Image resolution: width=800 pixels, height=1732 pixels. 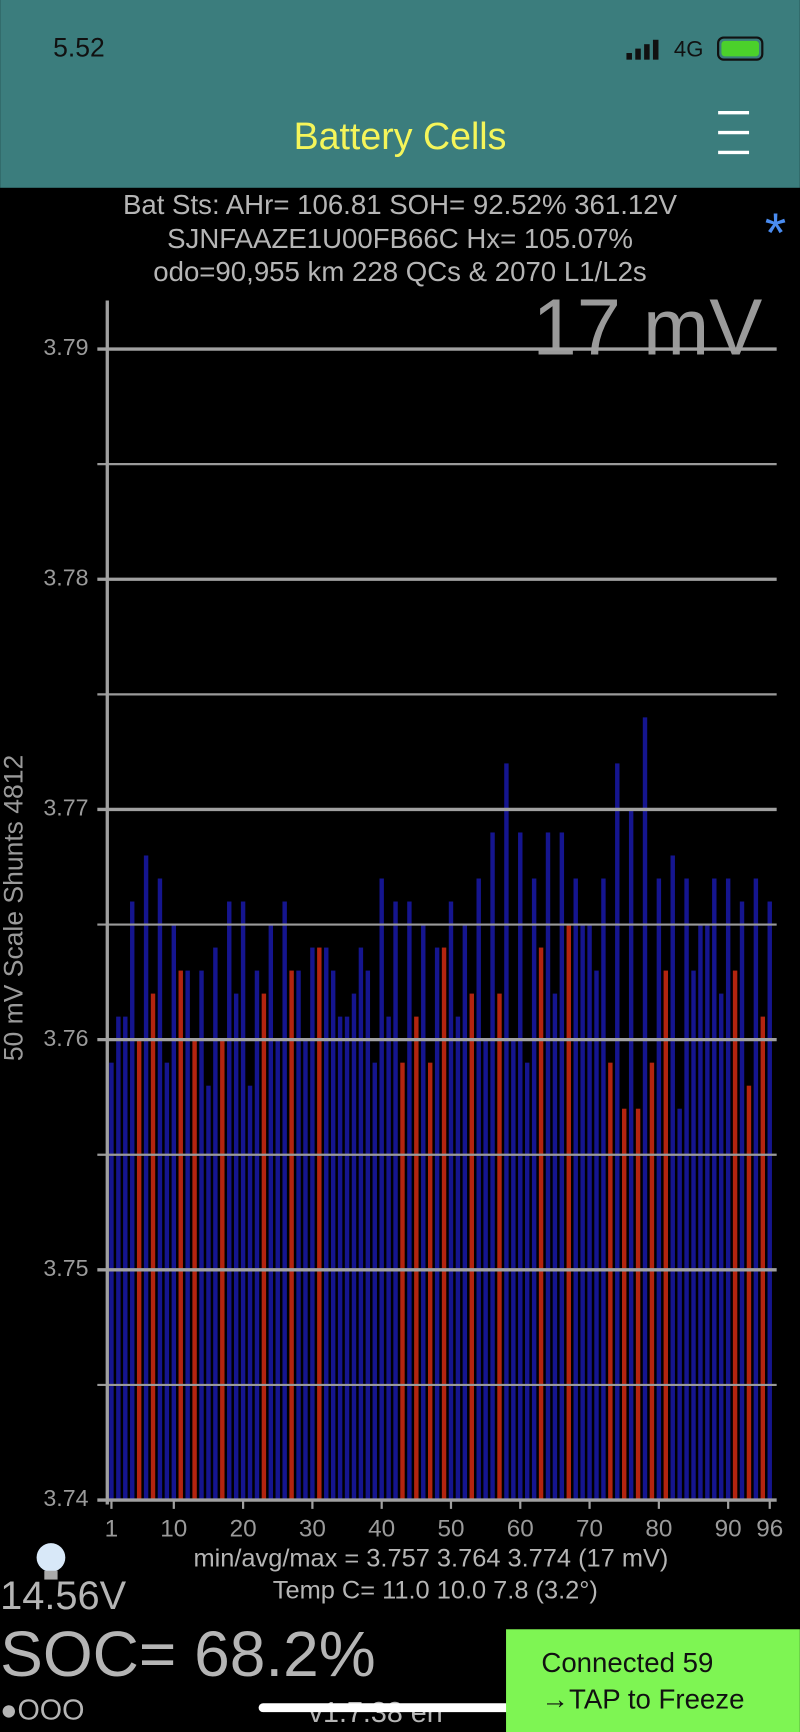 I want to click on info-line: odo=90,955 km 228 QCs & 2070 L1/L2s, so click(x=399, y=271).